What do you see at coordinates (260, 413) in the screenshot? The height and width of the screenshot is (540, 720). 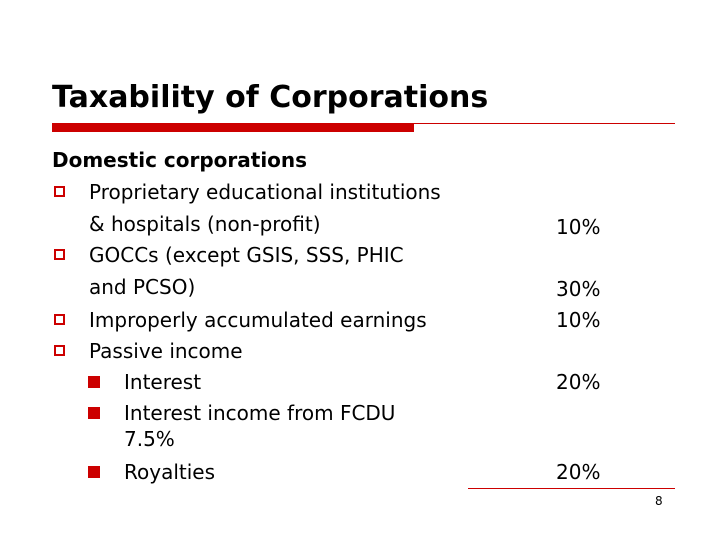 I see `sub-list-item: Interest income from FCDU` at bounding box center [260, 413].